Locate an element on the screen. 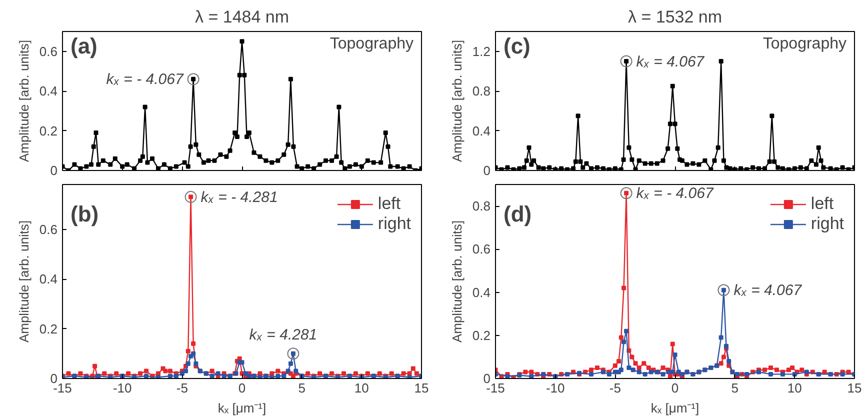  y-tick-label: 1.2 is located at coordinates (481, 51).